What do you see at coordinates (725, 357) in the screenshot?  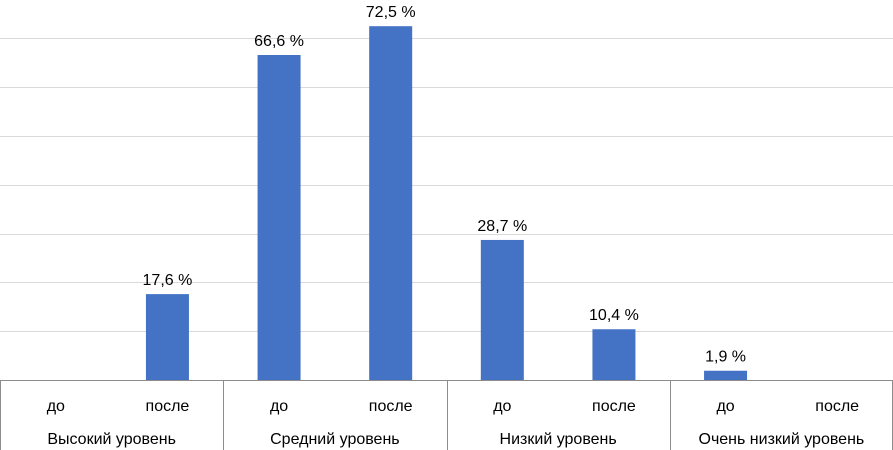 I see `data-label: 1,9 %` at bounding box center [725, 357].